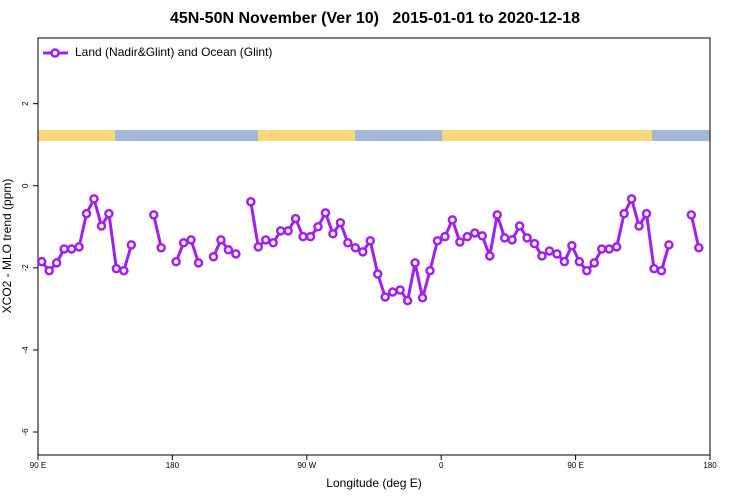 Image resolution: width=750 pixels, height=500 pixels. What do you see at coordinates (25, 268) in the screenshot?
I see `y-tick-label: -2` at bounding box center [25, 268].